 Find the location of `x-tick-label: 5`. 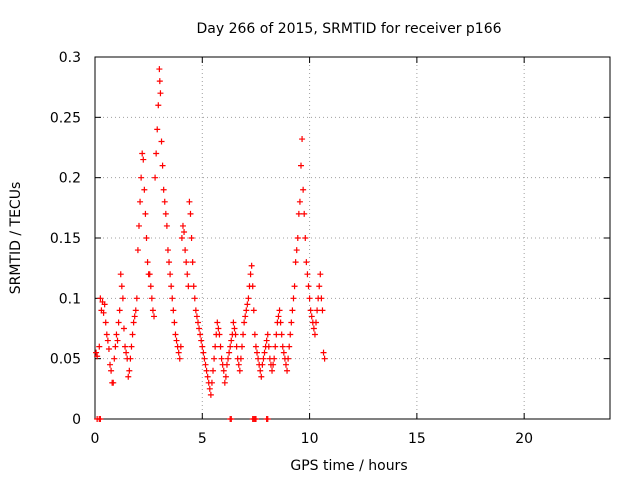

x-tick-label: 5 is located at coordinates (202, 439).